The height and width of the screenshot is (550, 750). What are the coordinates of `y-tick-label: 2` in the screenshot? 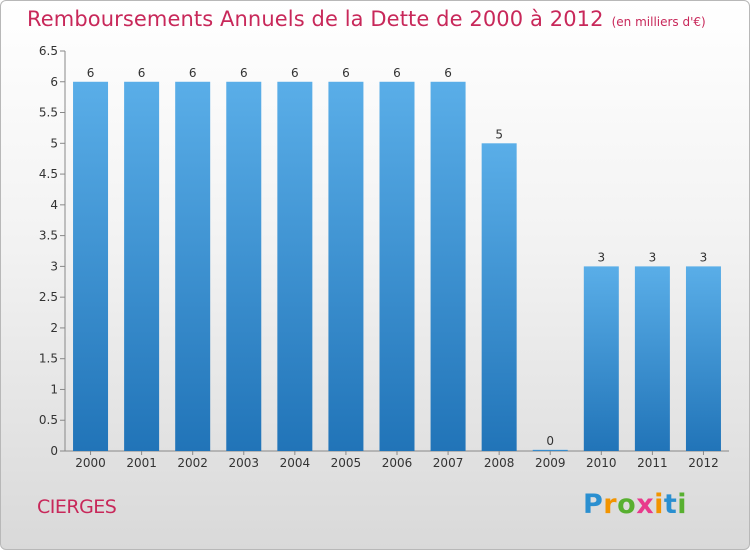 It's located at (54, 328).